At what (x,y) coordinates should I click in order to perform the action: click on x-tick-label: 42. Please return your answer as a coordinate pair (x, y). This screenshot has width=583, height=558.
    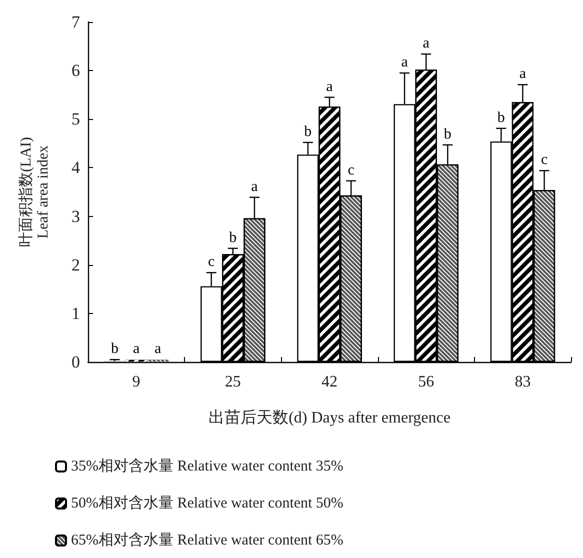
    Looking at the image, I should click on (330, 382).